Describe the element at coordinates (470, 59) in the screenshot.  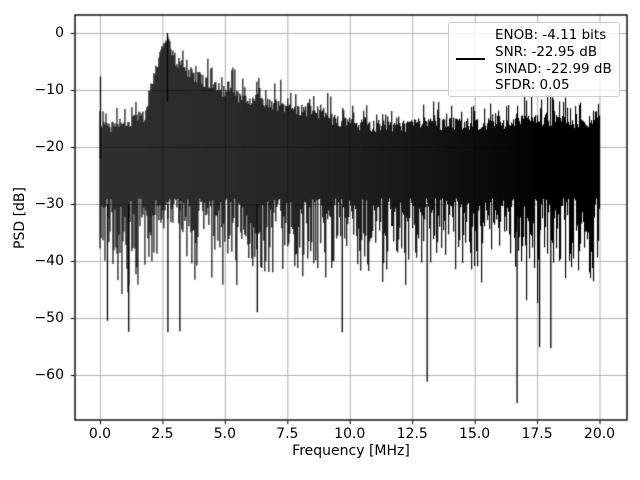
I see `legend-line-sample-icon` at that location.